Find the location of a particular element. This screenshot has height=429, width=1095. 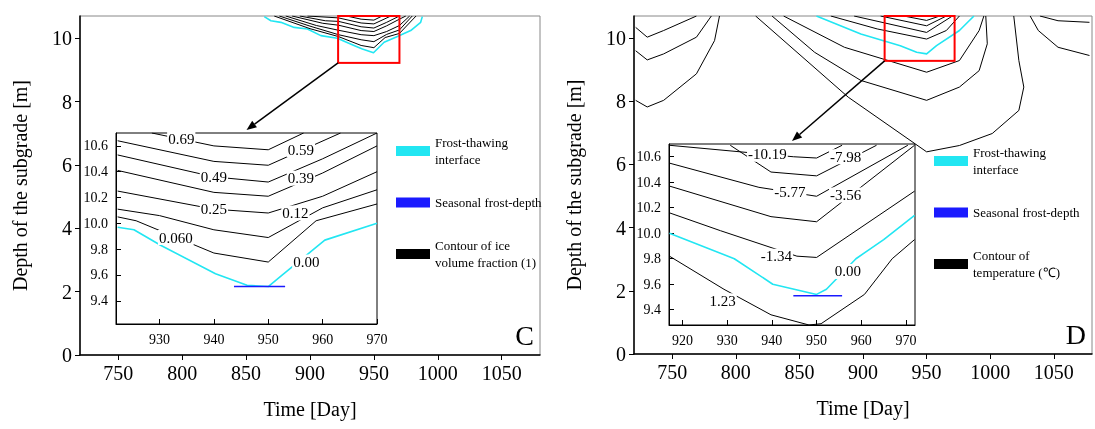

annotation: 0.12 is located at coordinates (295, 213).